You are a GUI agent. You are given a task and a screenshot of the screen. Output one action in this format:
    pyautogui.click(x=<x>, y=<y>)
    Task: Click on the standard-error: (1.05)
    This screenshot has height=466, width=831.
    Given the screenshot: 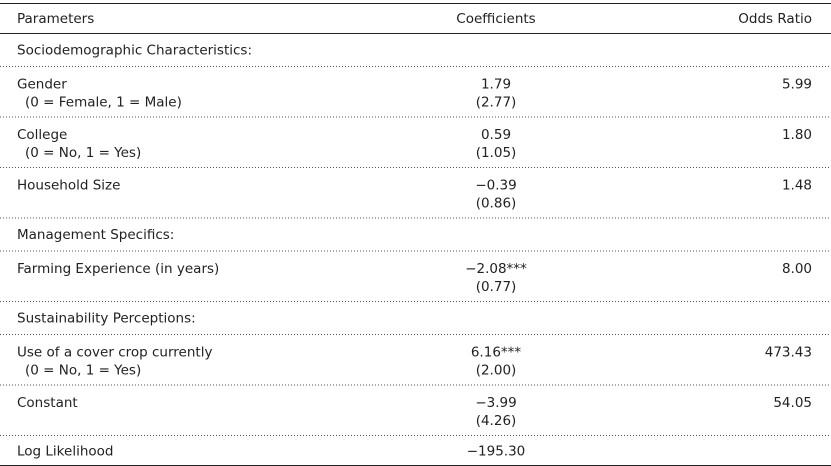 What is the action you would take?
    pyautogui.click(x=496, y=153)
    